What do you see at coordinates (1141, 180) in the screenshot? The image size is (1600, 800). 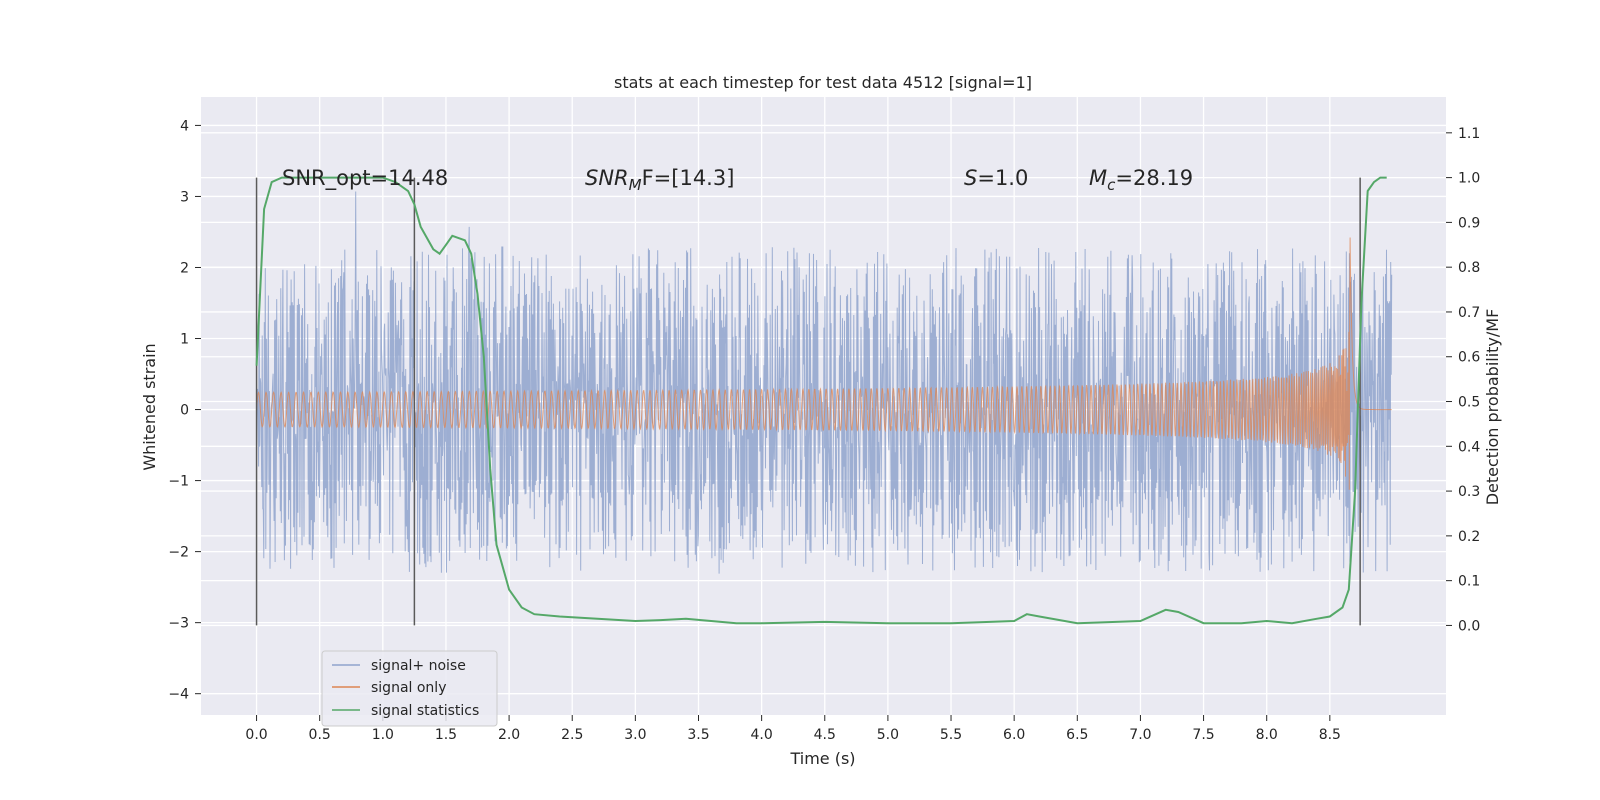 I see `annotation-mc: Mc=28.19` at bounding box center [1141, 180].